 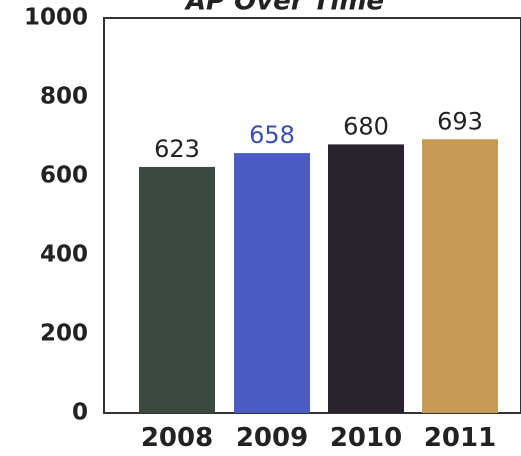 What do you see at coordinates (460, 276) in the screenshot?
I see `bar-2011` at bounding box center [460, 276].